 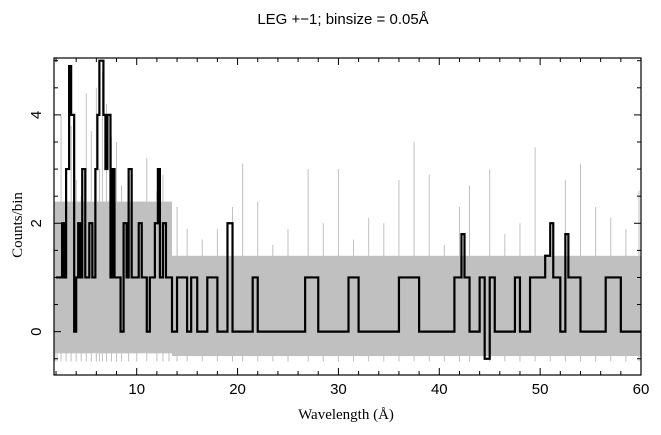 What do you see at coordinates (136, 389) in the screenshot?
I see `x-tick-label: 10` at bounding box center [136, 389].